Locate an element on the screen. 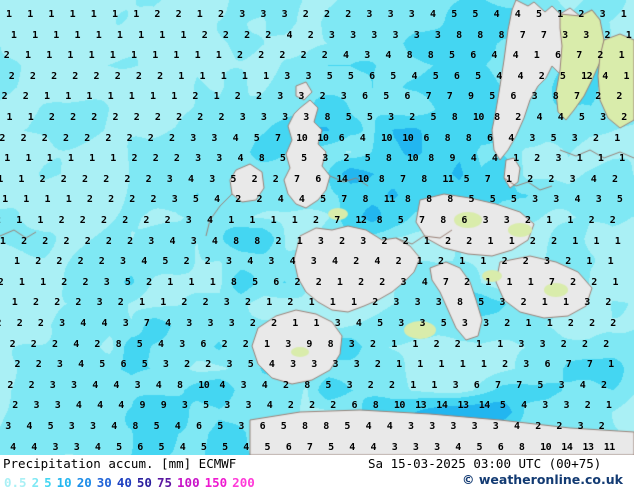 The width and height of the screenshot is (634, 491). grid-value: 12 is located at coordinates (587, 76).